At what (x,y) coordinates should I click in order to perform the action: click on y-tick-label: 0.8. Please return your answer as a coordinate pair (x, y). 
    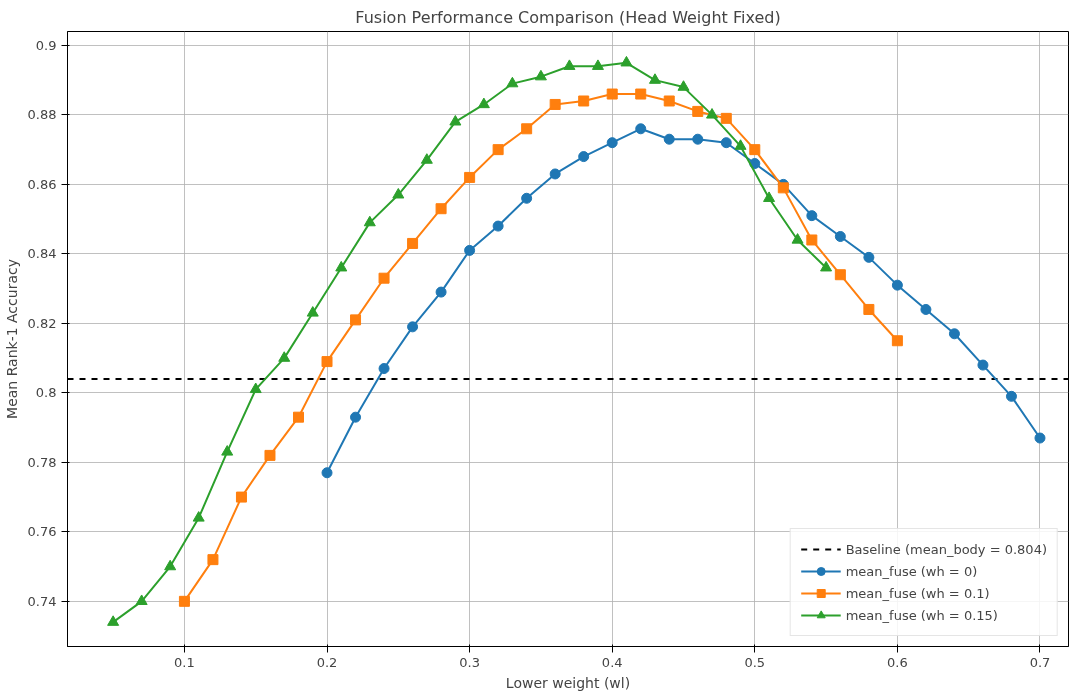
    Looking at the image, I should click on (46, 393).